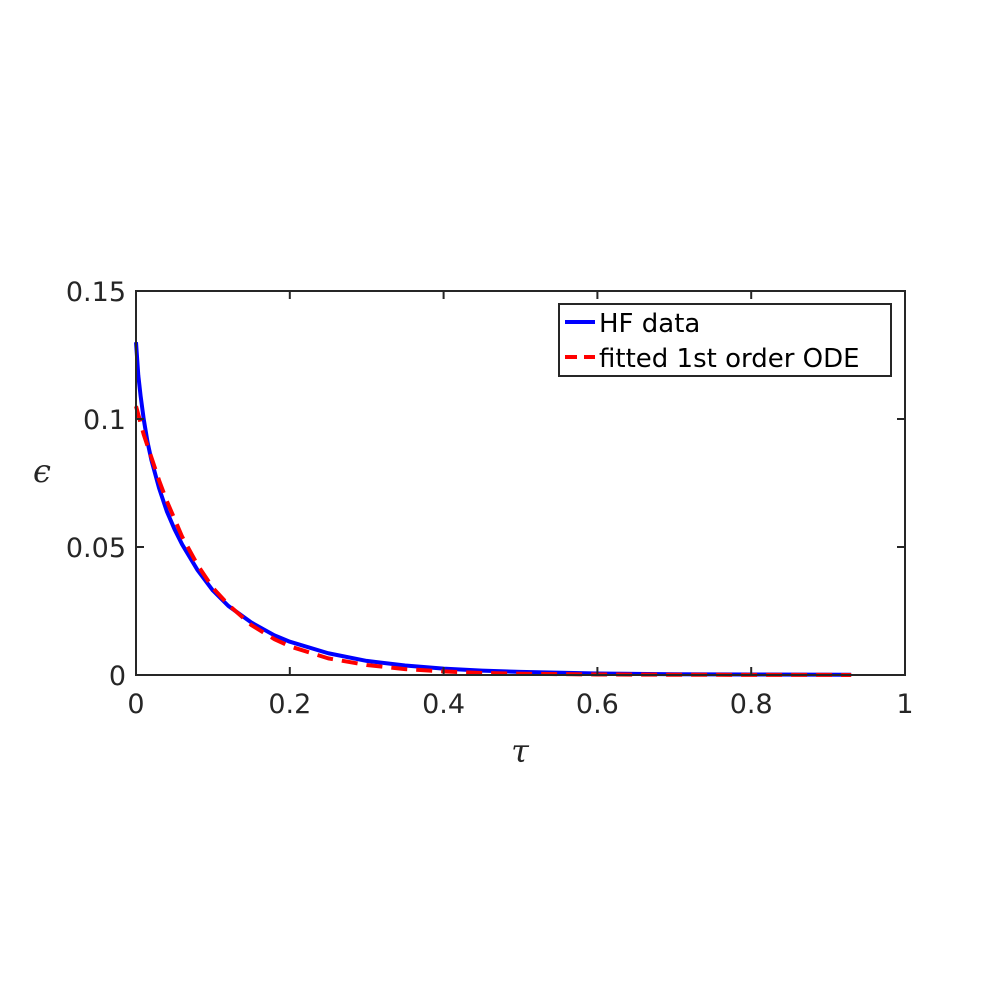  Describe the element at coordinates (904, 704) in the screenshot. I see `x-tick-label: 1` at that location.